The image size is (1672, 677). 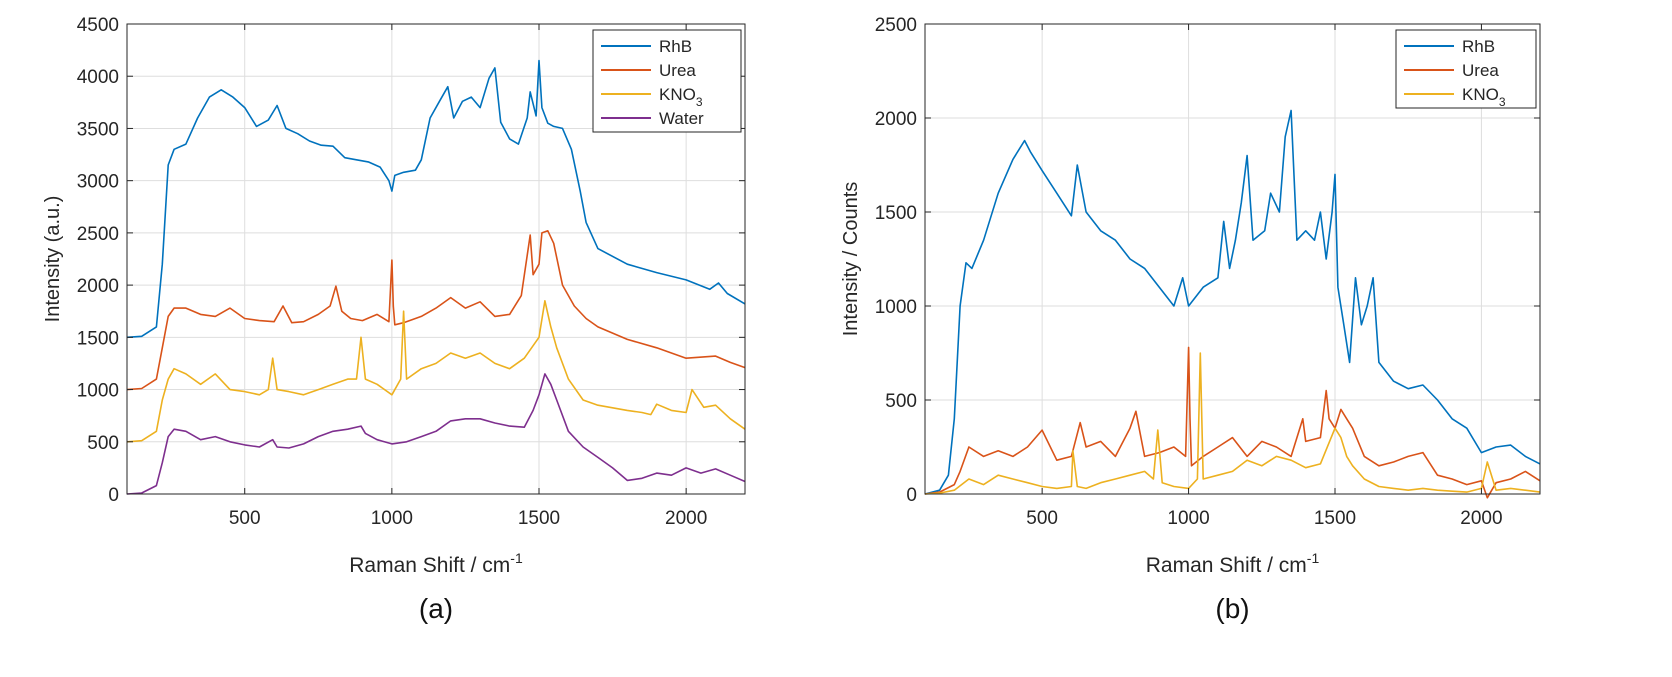 I want to click on series-line-water, so click(x=436, y=434).